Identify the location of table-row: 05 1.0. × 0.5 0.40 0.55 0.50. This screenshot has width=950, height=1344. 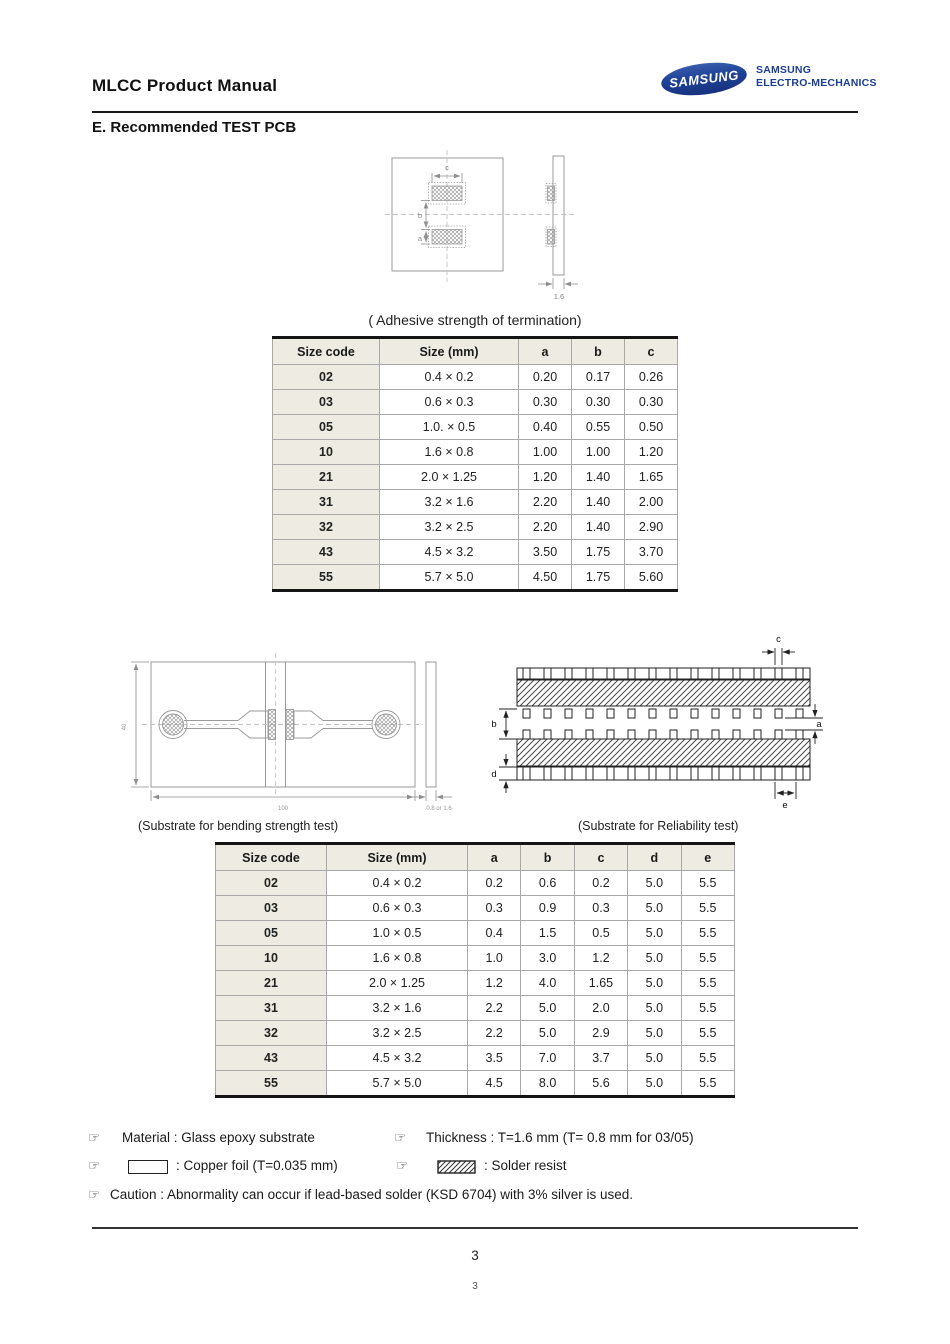
(475, 427).